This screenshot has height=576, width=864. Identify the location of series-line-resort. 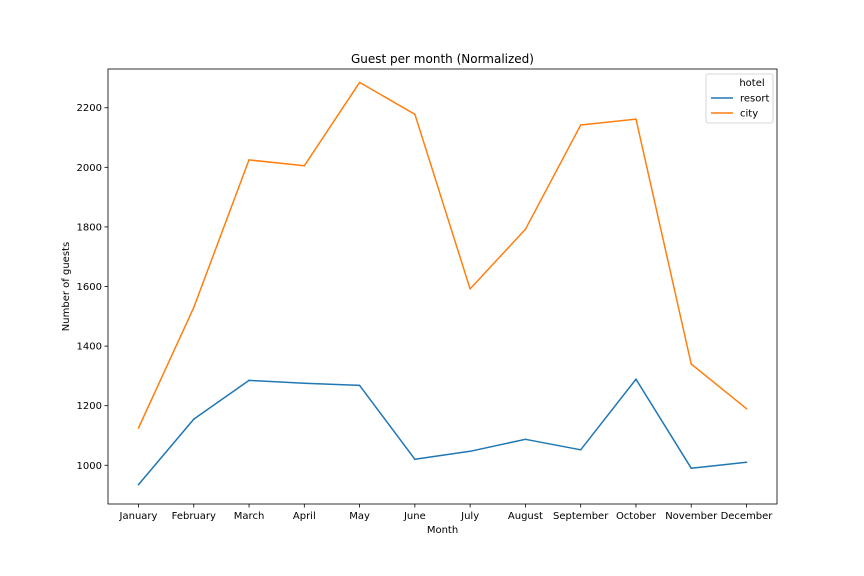
(442, 432).